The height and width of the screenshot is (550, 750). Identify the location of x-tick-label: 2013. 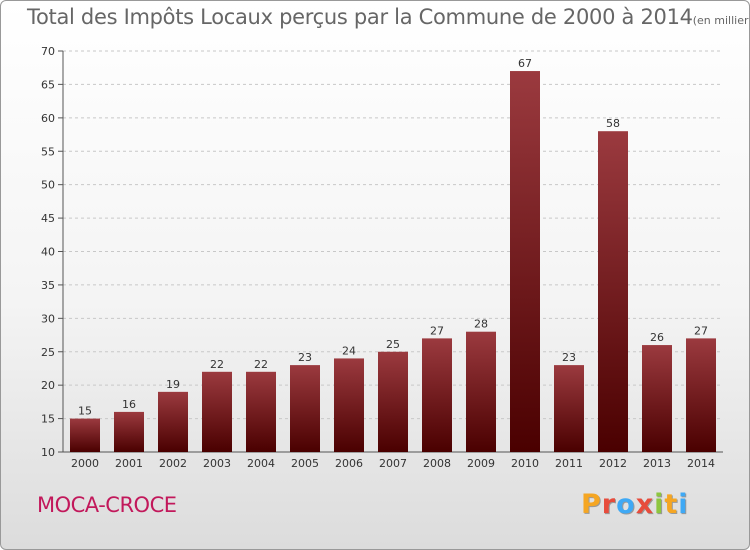
(657, 463).